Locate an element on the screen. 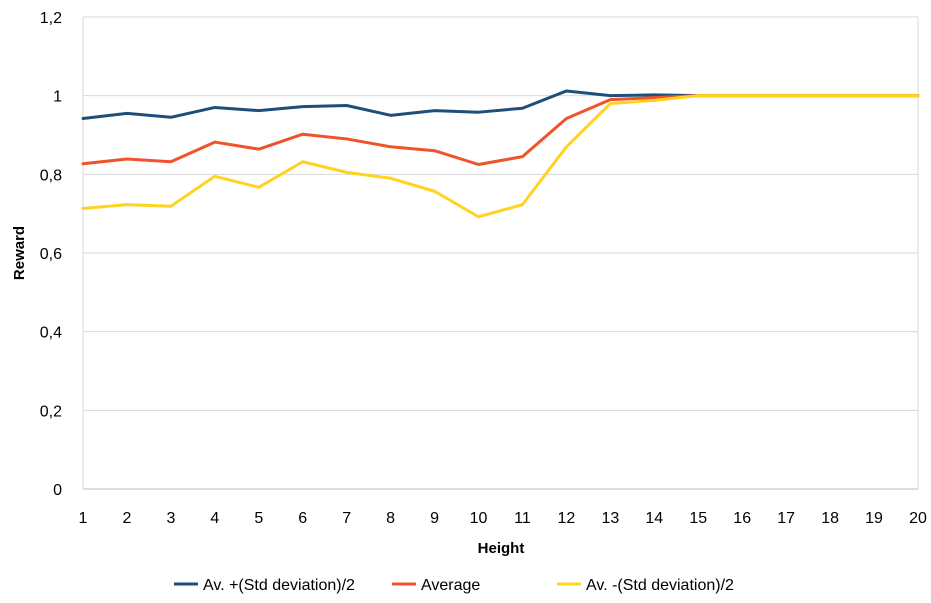 The height and width of the screenshot is (603, 931). y-tick-label: 1 is located at coordinates (57, 97).